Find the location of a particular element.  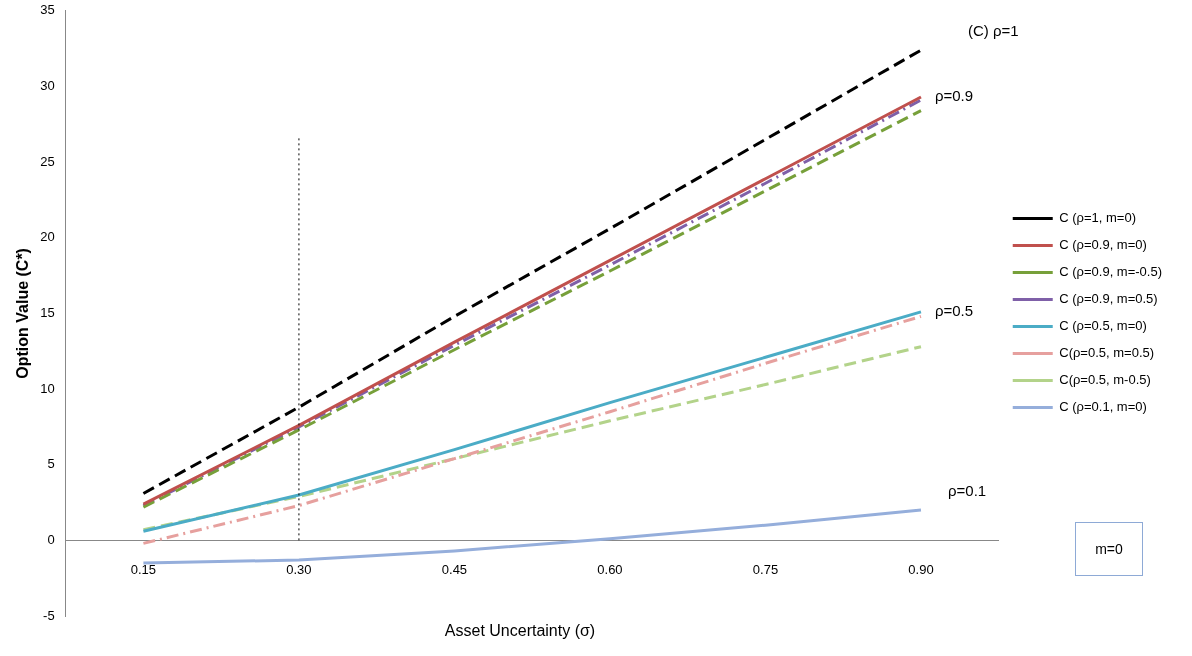

y-tick-label: 15 is located at coordinates (47, 312).